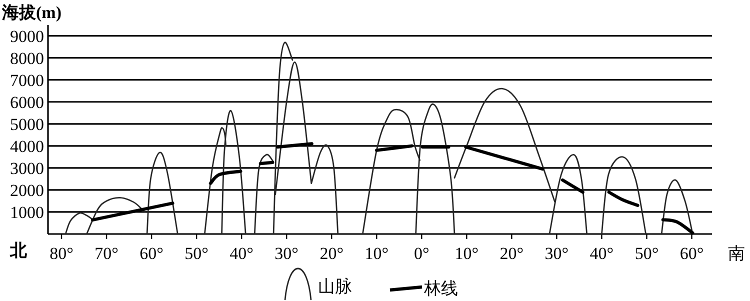 The height and width of the screenshot is (301, 750). I want to click on y-tick-label: 8000, so click(27, 58).